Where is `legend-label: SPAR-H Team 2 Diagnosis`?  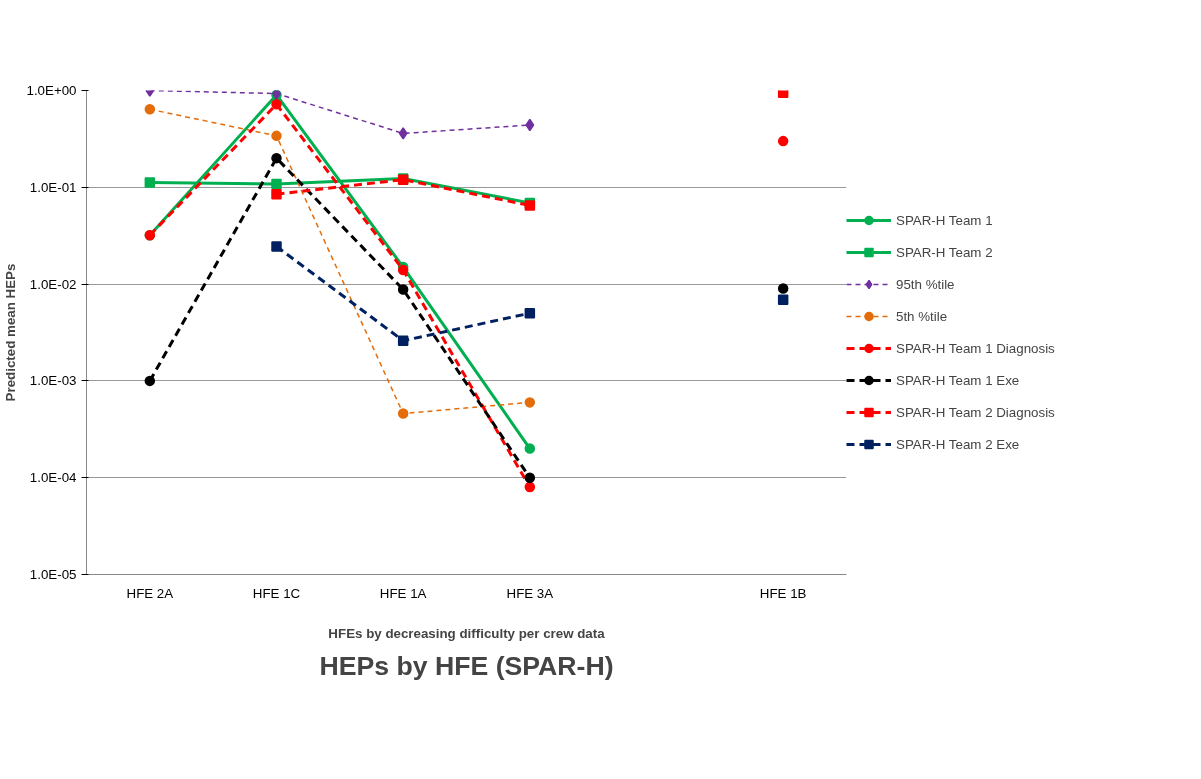 legend-label: SPAR-H Team 2 Diagnosis is located at coordinates (975, 412).